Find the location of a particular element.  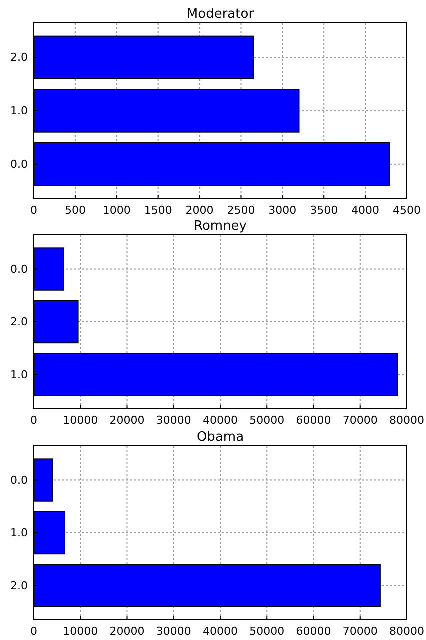

x-tick-label: 4000 is located at coordinates (366, 211).